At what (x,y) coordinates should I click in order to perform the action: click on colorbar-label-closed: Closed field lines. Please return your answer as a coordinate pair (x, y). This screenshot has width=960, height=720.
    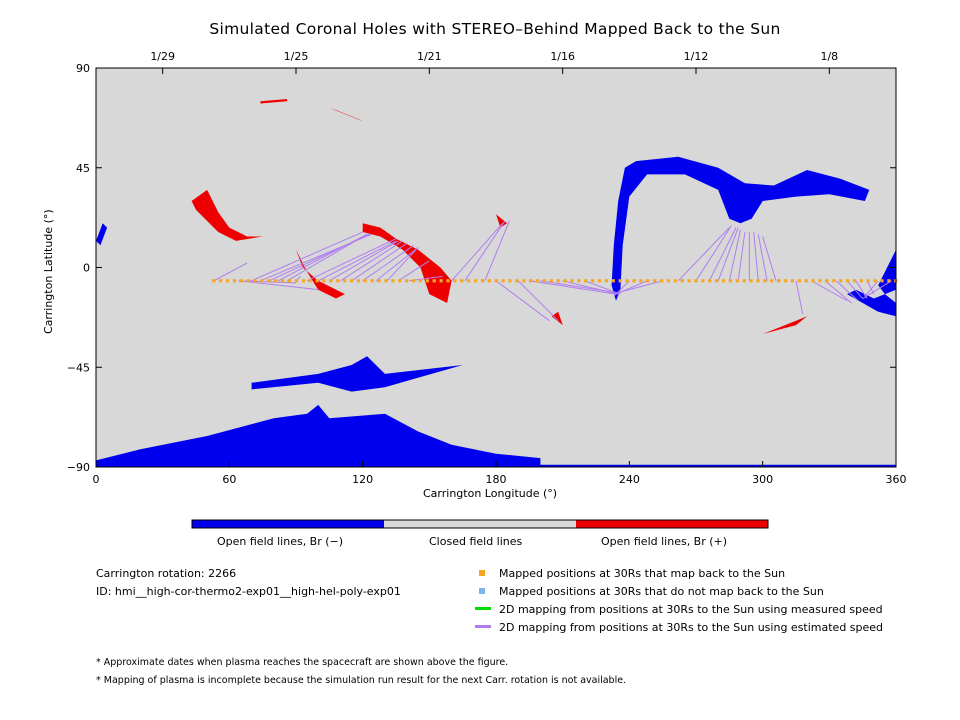
    Looking at the image, I should click on (476, 541).